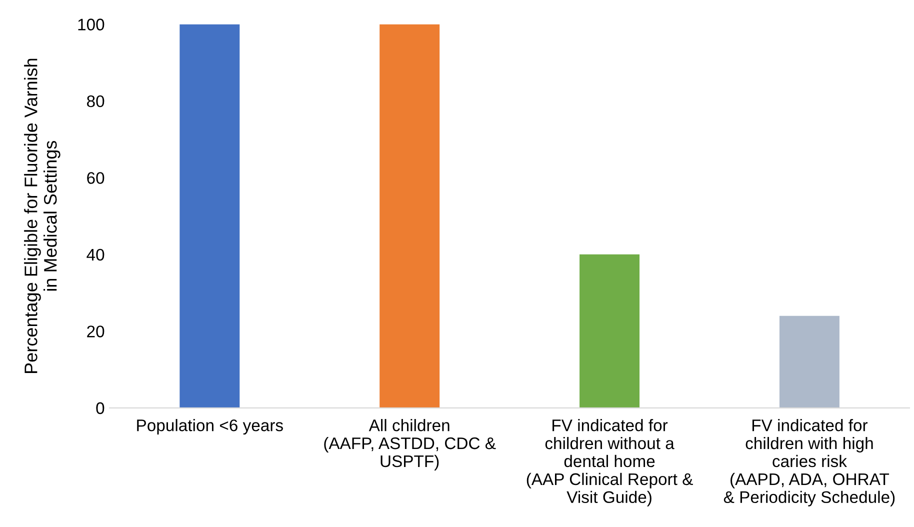 This screenshot has width=914, height=527. I want to click on y-tick-label: 0, so click(100, 408).